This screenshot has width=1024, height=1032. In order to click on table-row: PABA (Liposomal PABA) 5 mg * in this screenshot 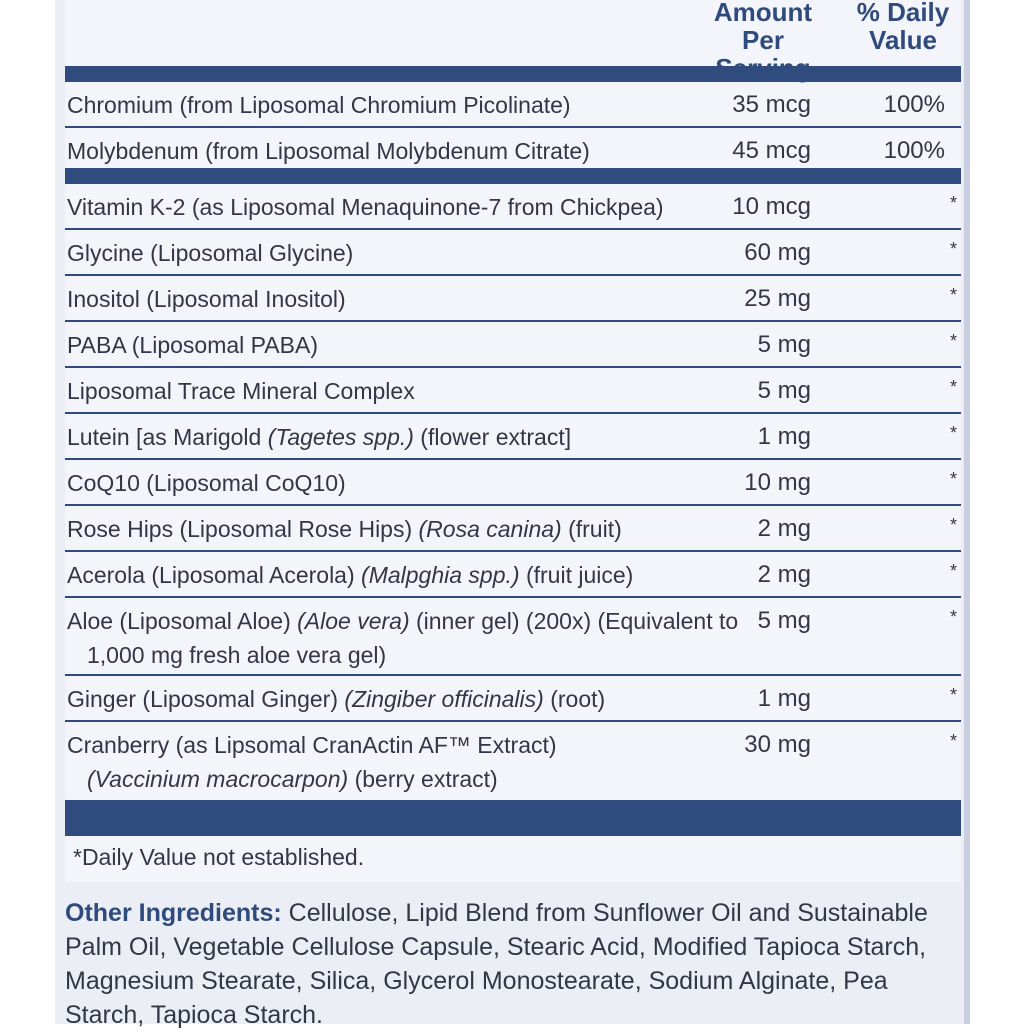, I will do `click(513, 345)`.